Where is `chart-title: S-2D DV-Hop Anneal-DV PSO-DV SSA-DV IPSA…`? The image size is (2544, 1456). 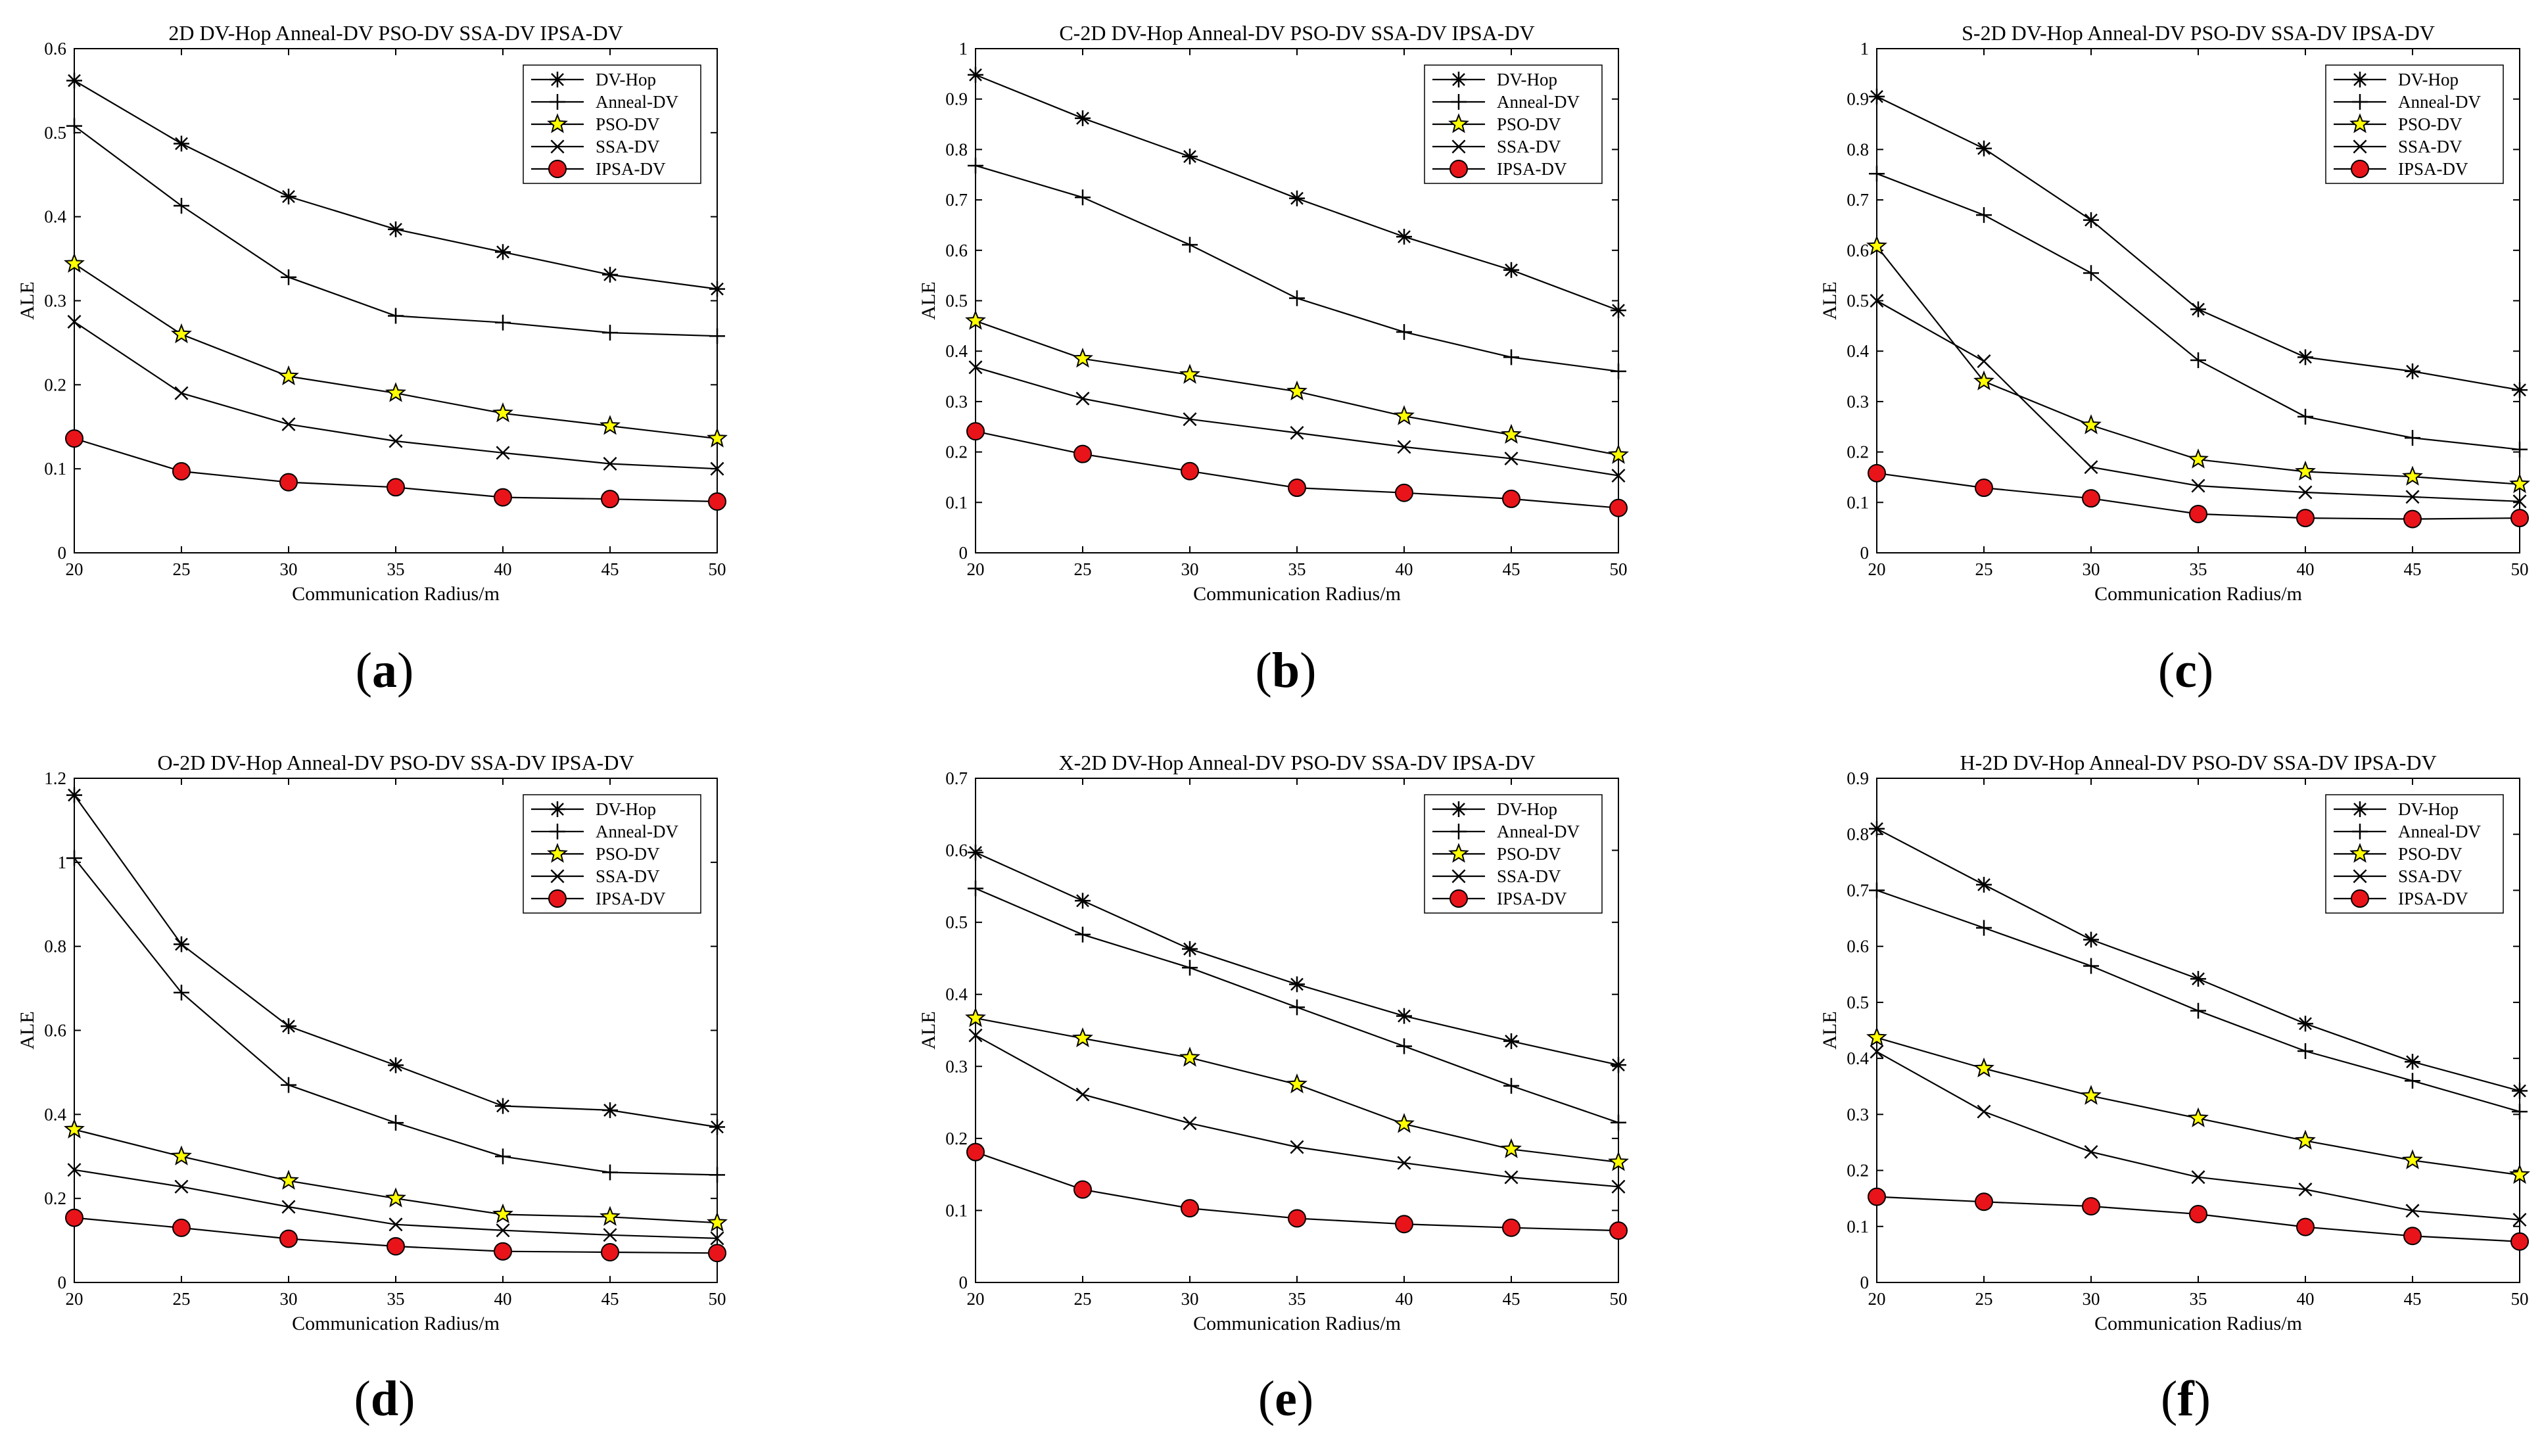
chart-title: S-2D DV-Hop Anneal-DV PSO-DV SSA-DV IPSA… is located at coordinates (2198, 33).